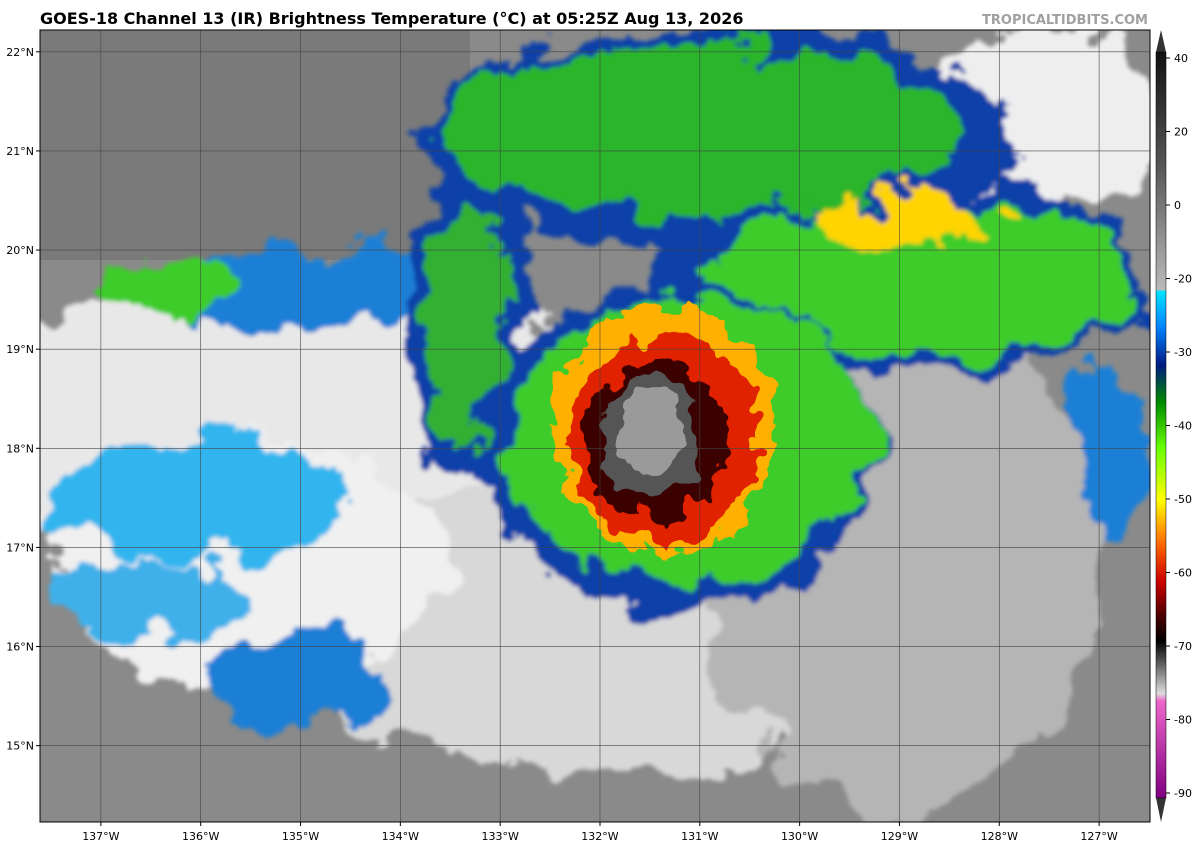  I want to click on colorbar-label: 0, so click(1177, 205).